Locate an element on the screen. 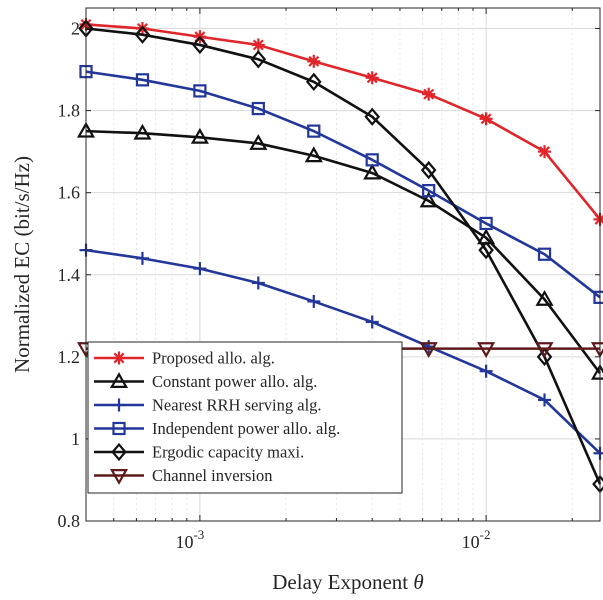 Image resolution: width=603 pixels, height=600 pixels. y-axis-label: Normalized EC (bit/s/Hz) is located at coordinates (22, 264).